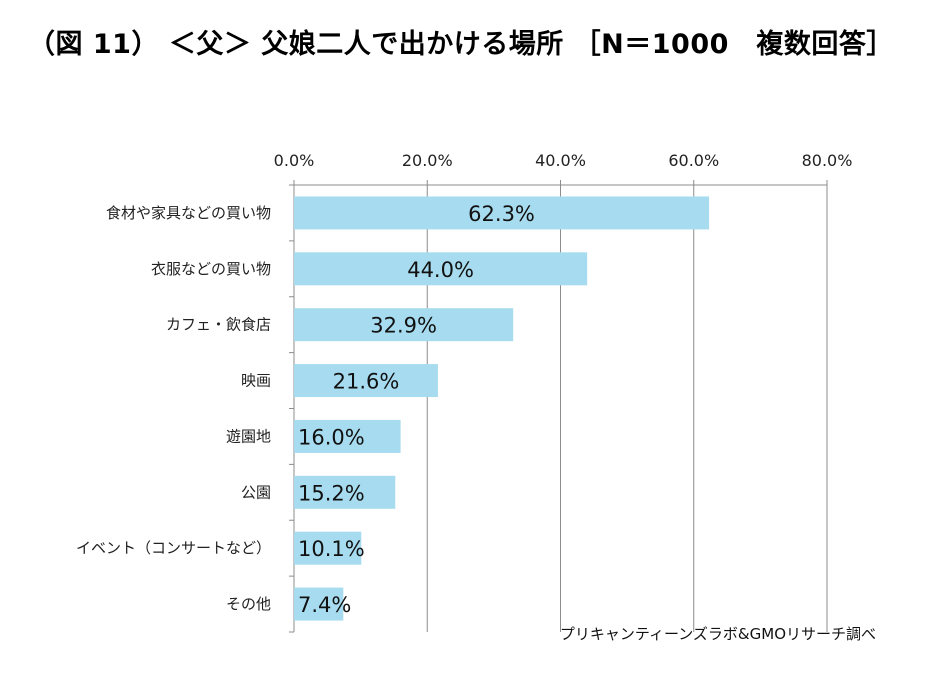 This screenshot has height=674, width=936. Describe the element at coordinates (717, 634) in the screenshot. I see `source-note: プリキャンティーンズラボ&GMOリサーチ調べ` at that location.